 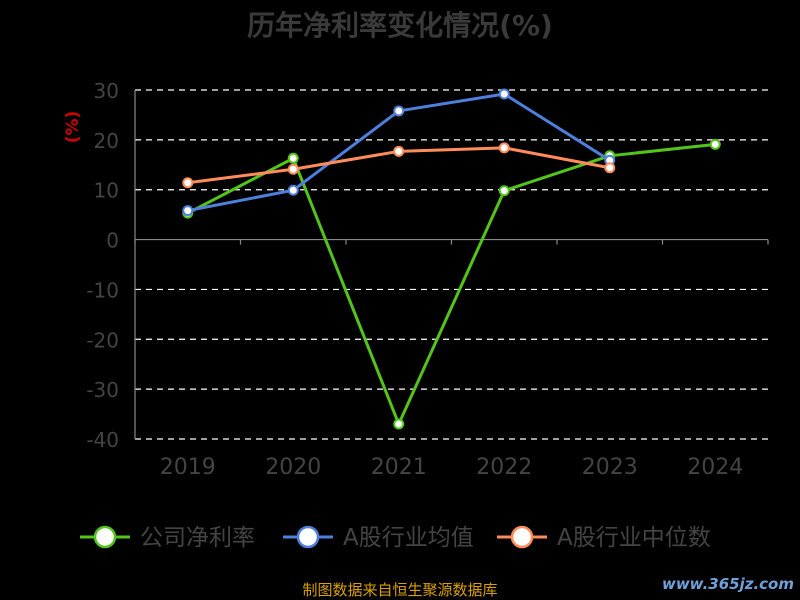 I want to click on y-tick-label: 10, so click(x=106, y=191).